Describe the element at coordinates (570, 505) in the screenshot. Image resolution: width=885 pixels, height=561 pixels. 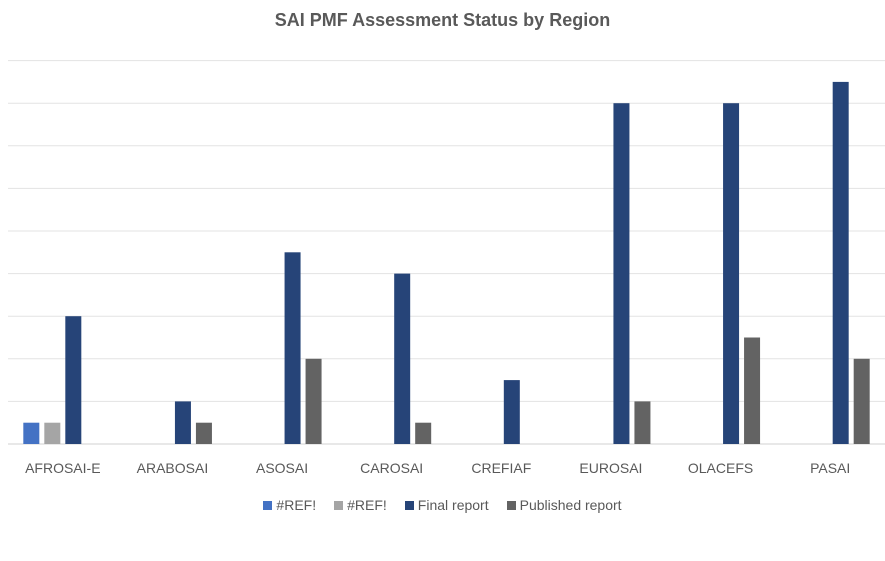
I see `legend-label: Published report` at that location.